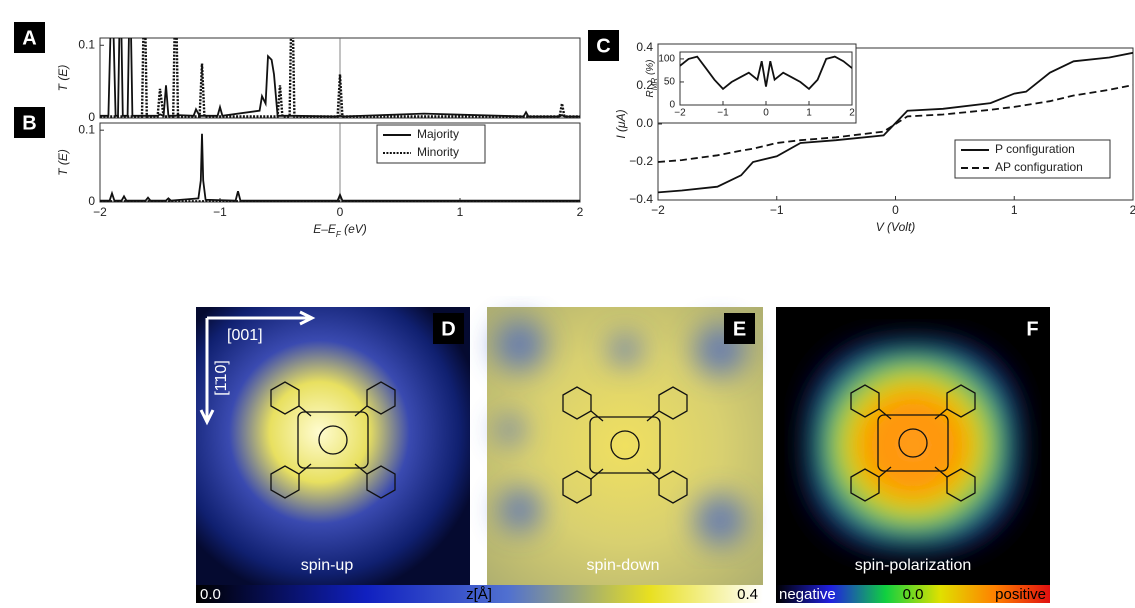  Describe the element at coordinates (1039, 167) in the screenshot. I see `legend-label: AP configuration` at that location.